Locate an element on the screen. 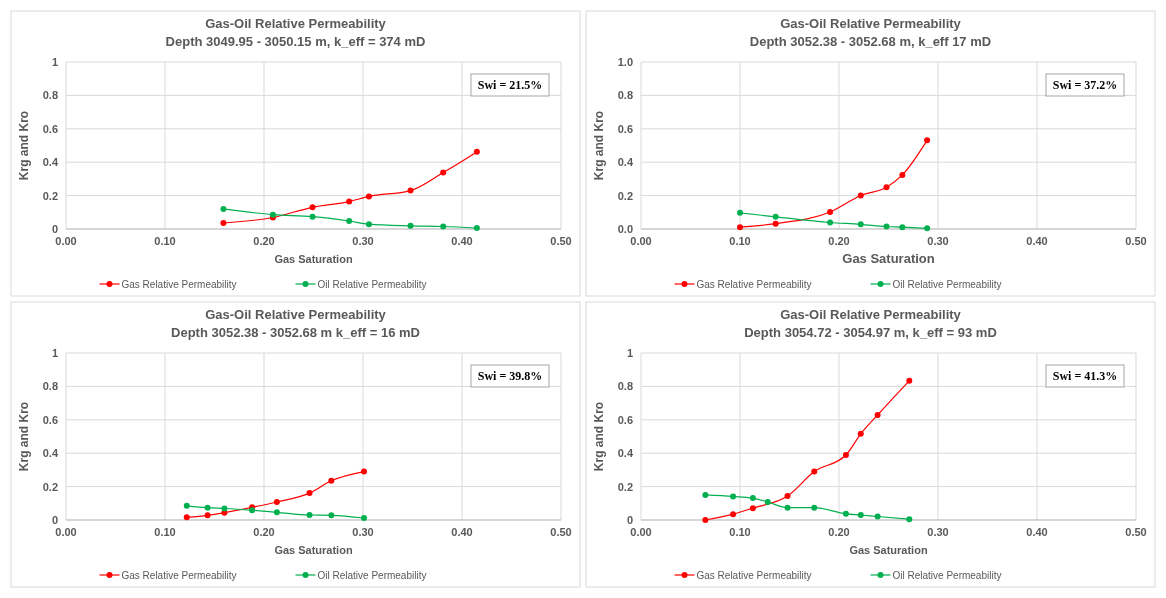  annotation: Swi = 41.3% is located at coordinates (1085, 376).